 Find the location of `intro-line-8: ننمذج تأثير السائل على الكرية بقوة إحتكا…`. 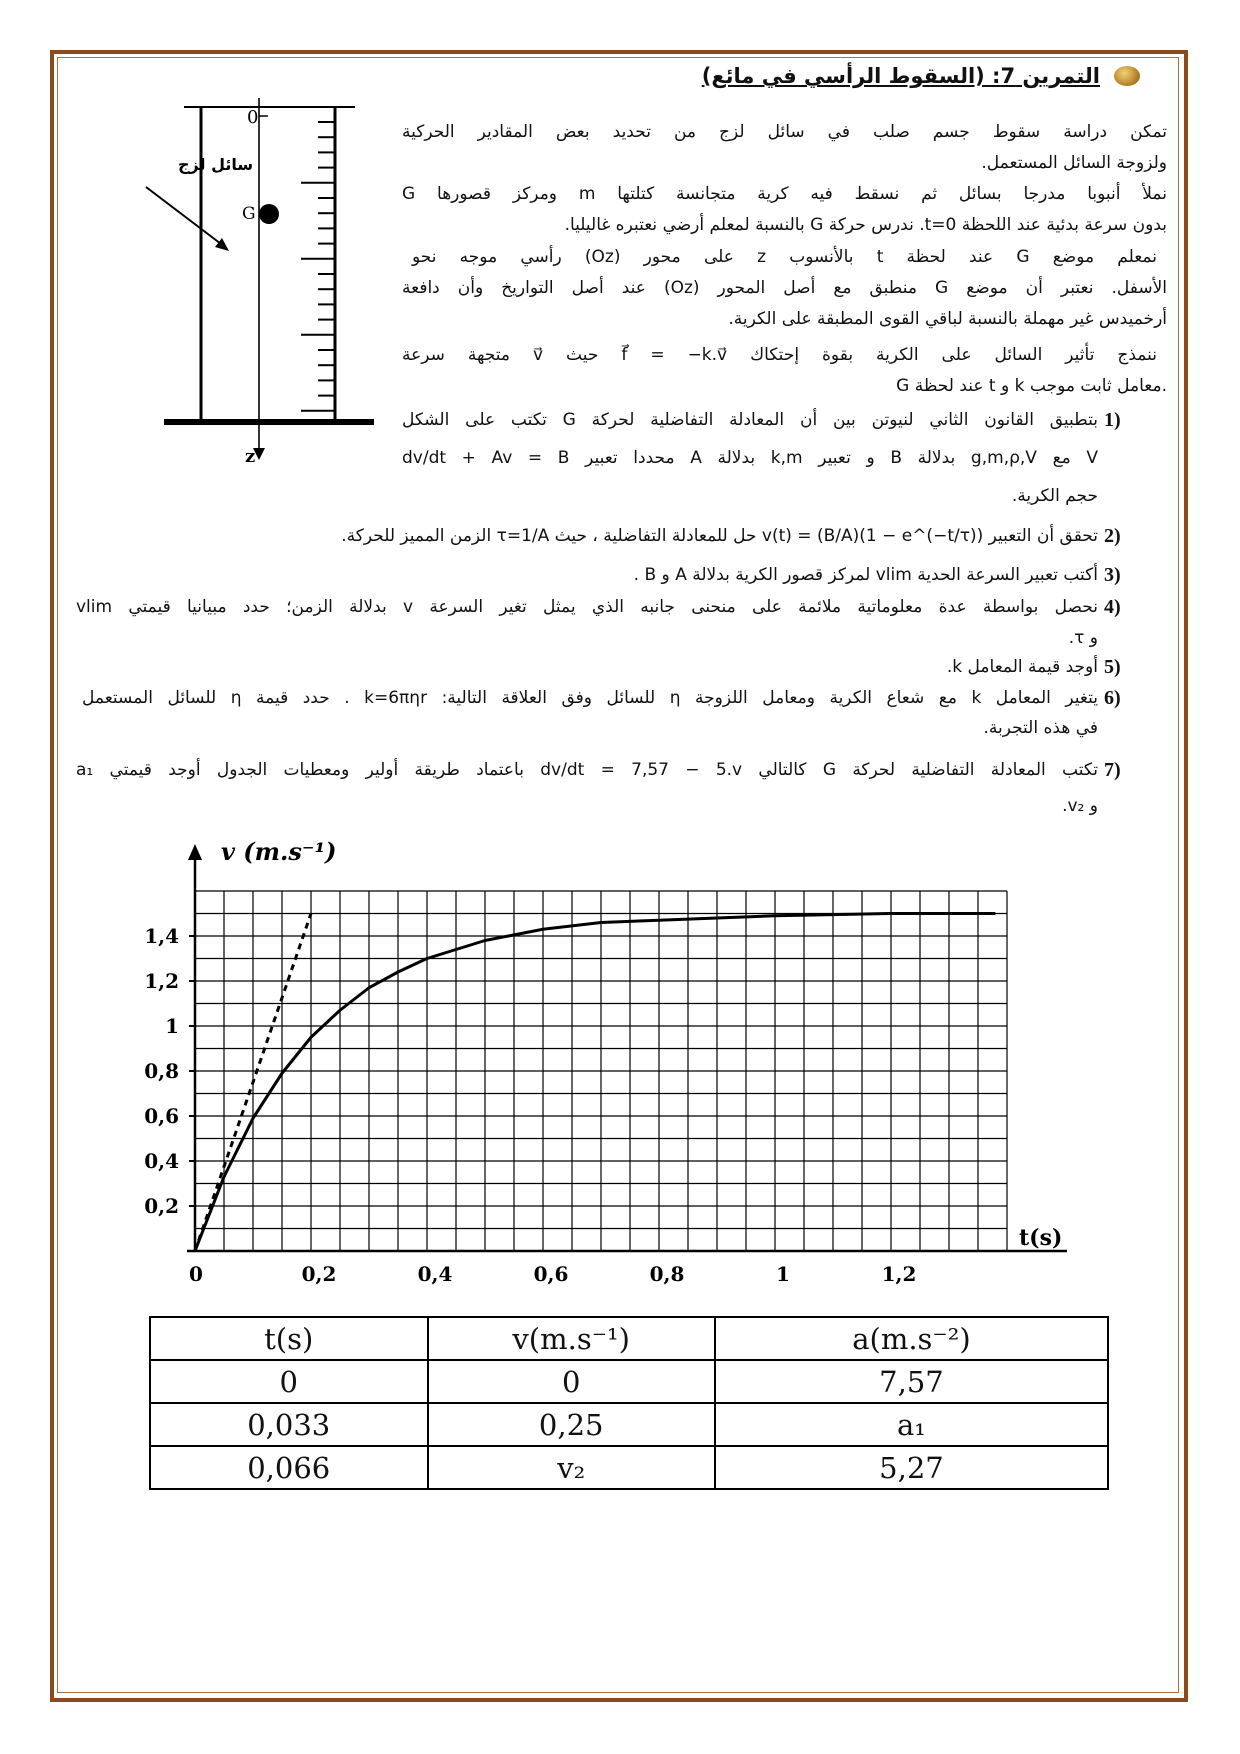

intro-line-8: ننمذج تأثير السائل على الكرية بقوة إحتكا… is located at coordinates (780, 355).